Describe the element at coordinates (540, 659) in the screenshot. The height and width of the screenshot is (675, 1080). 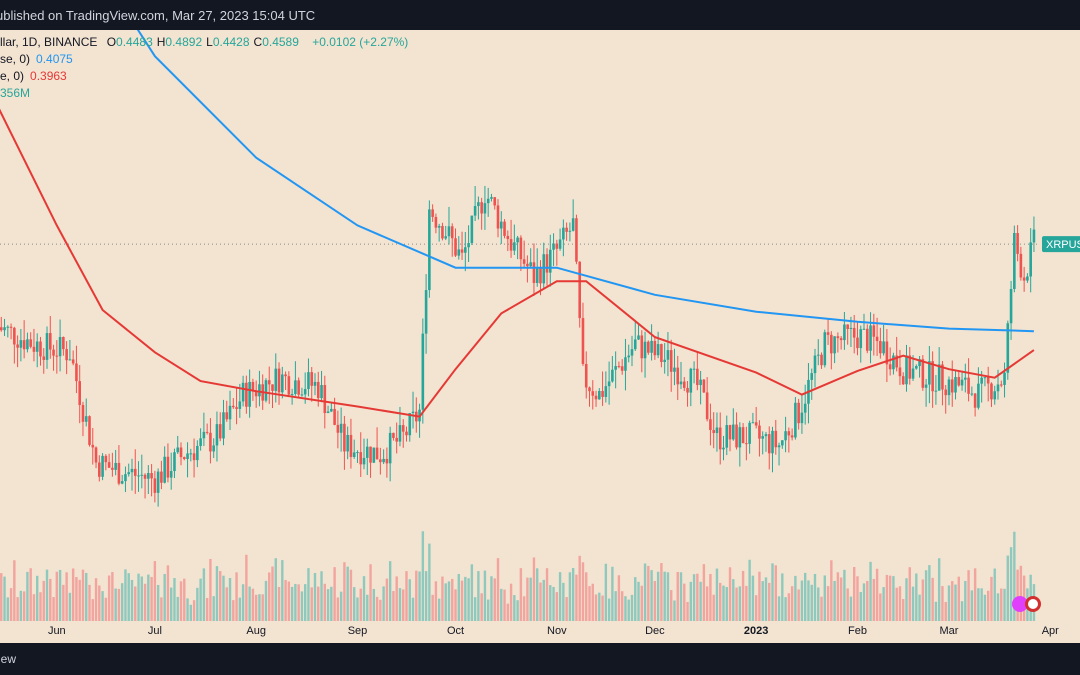
I see `bottom-bar: iew` at that location.